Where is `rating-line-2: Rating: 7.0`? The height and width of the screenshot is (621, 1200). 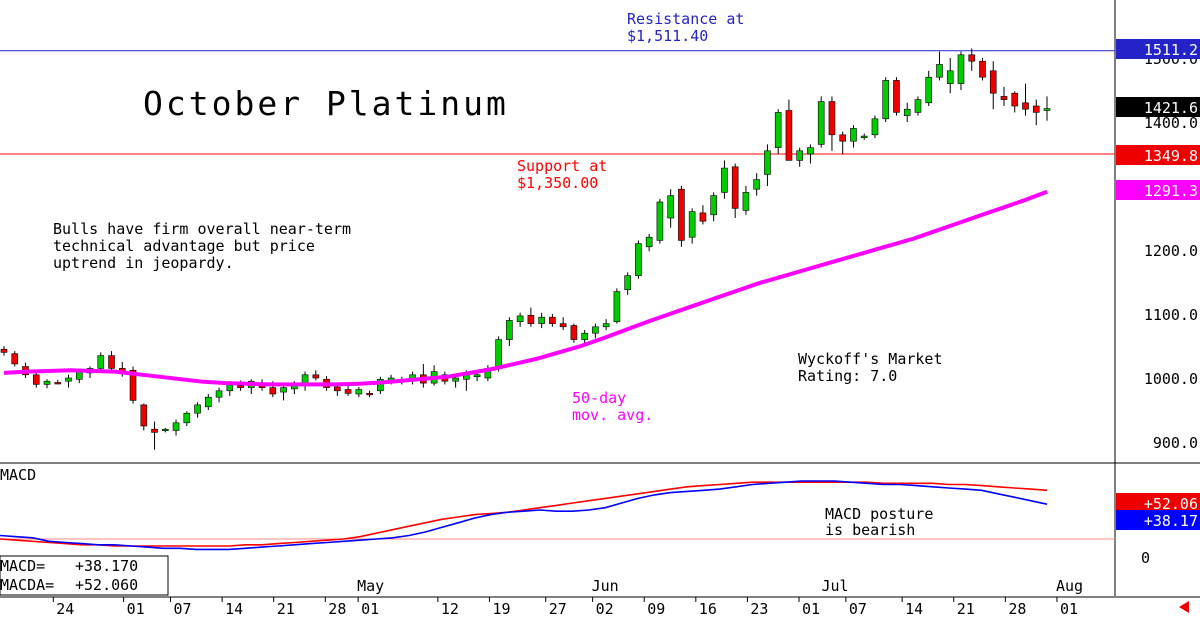 rating-line-2: Rating: 7.0 is located at coordinates (847, 376).